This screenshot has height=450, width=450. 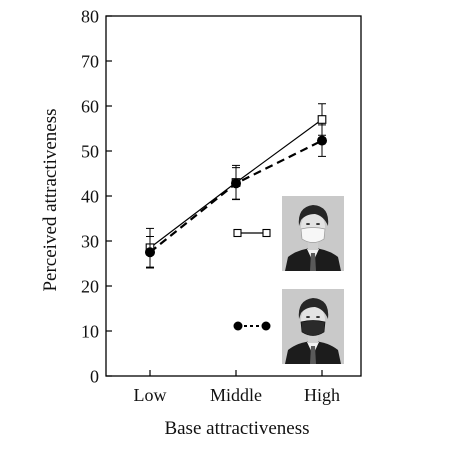 I want to click on legend-entry-white-mask, so click(x=288, y=233).